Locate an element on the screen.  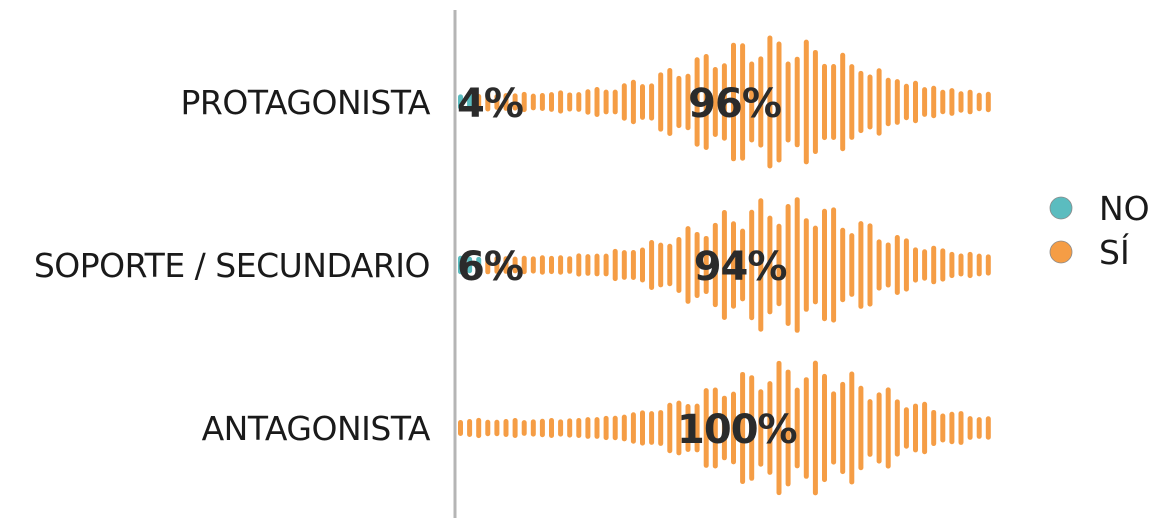
data-label: 4% is located at coordinates (490, 104).